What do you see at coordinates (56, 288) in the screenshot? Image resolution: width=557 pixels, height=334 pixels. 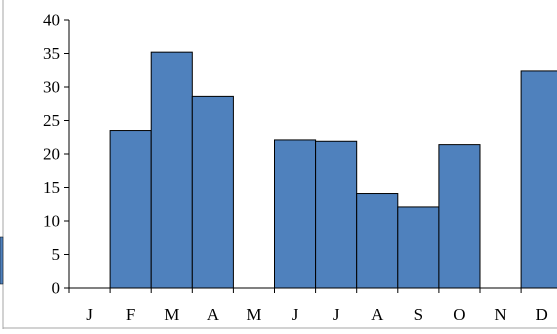 I see `y-tick-label: 0` at bounding box center [56, 288].